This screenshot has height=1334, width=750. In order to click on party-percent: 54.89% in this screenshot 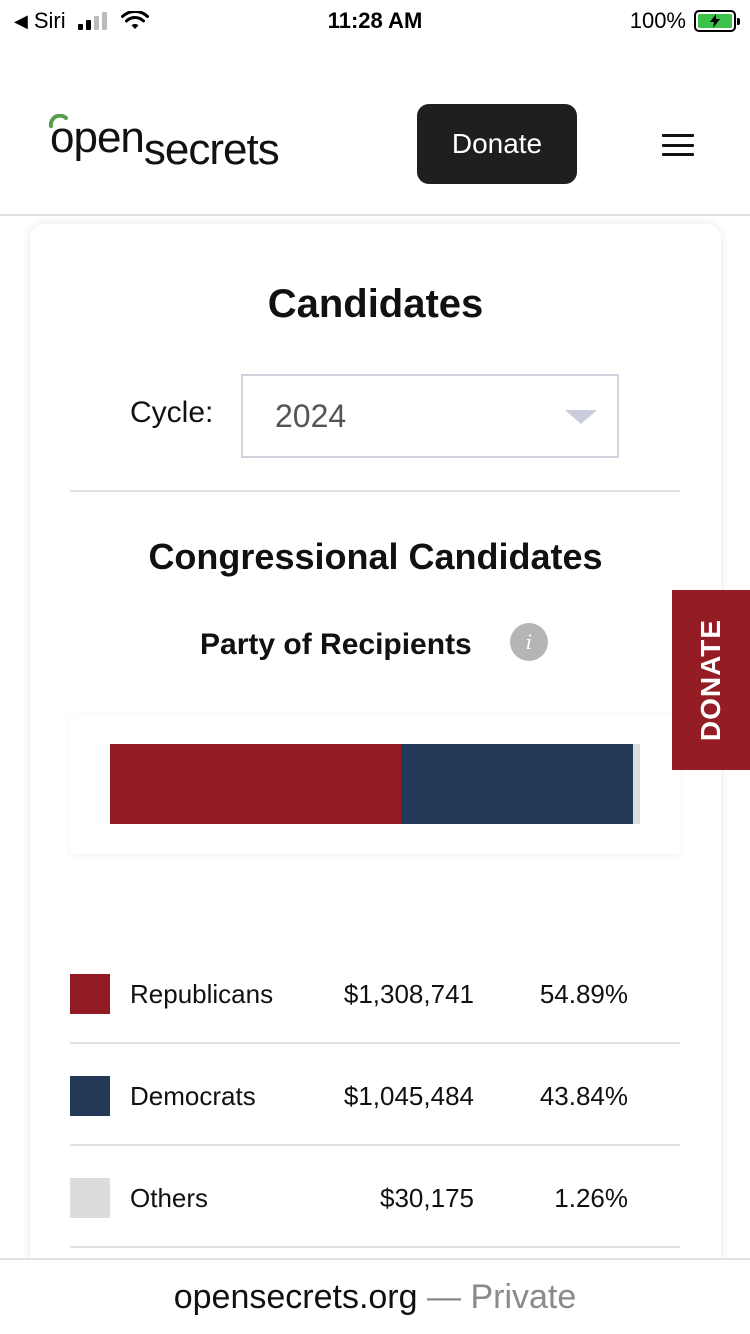, I will do `click(583, 994)`.